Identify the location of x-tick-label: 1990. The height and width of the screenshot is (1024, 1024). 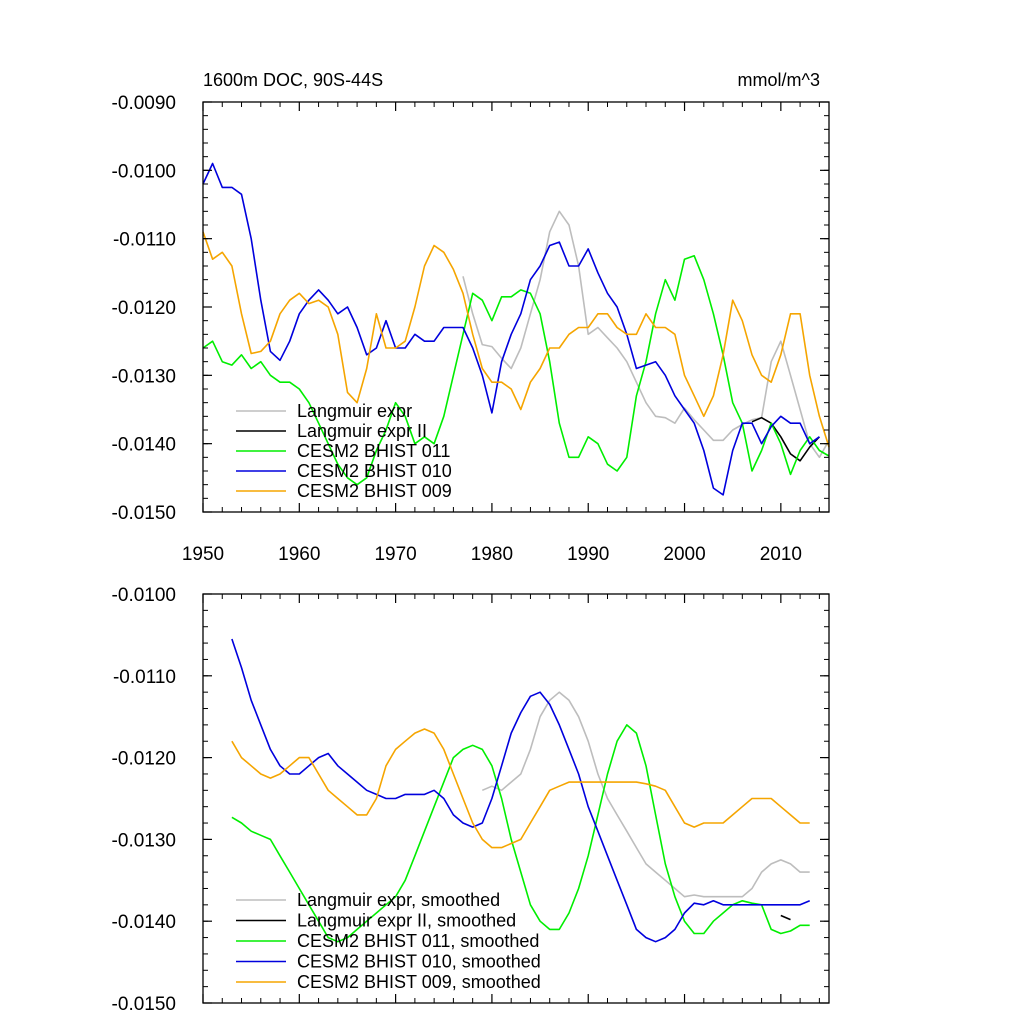
(588, 554).